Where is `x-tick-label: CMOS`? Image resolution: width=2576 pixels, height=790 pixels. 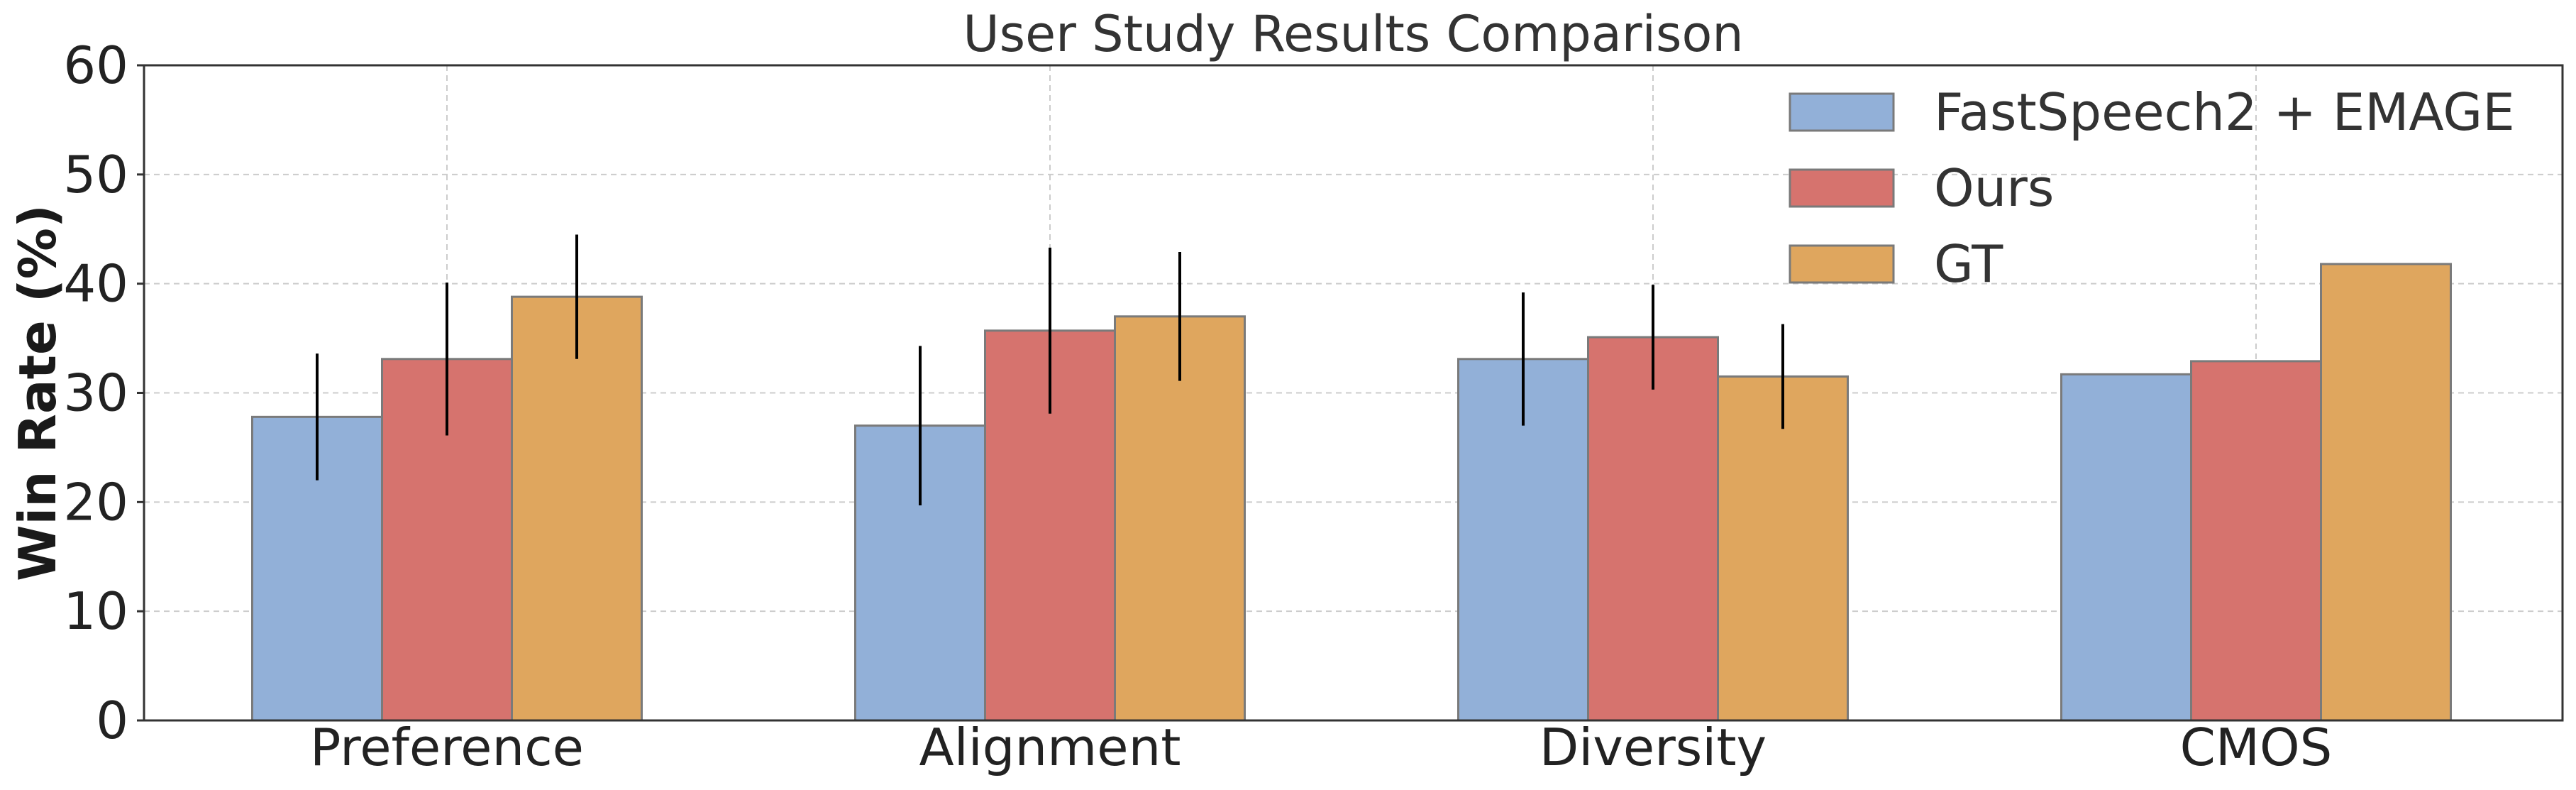 x-tick-label: CMOS is located at coordinates (2256, 747).